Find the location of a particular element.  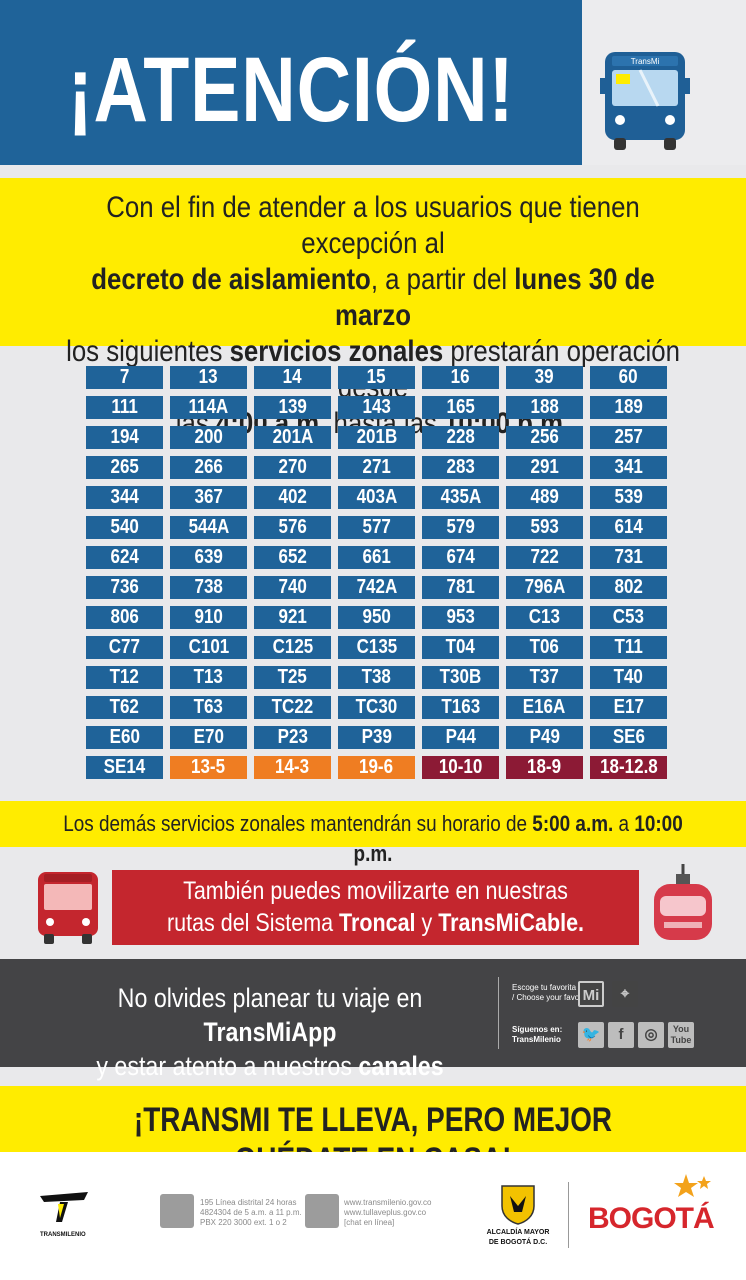

route-cell: 19-6 is located at coordinates (376, 767).